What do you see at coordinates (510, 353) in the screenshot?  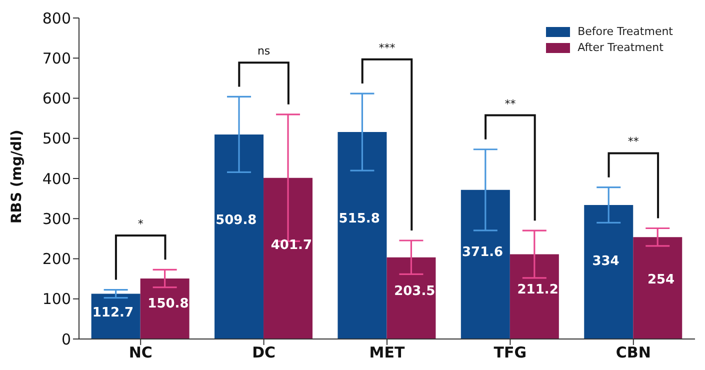 I see `x-tick-label: TFG` at bounding box center [510, 353].